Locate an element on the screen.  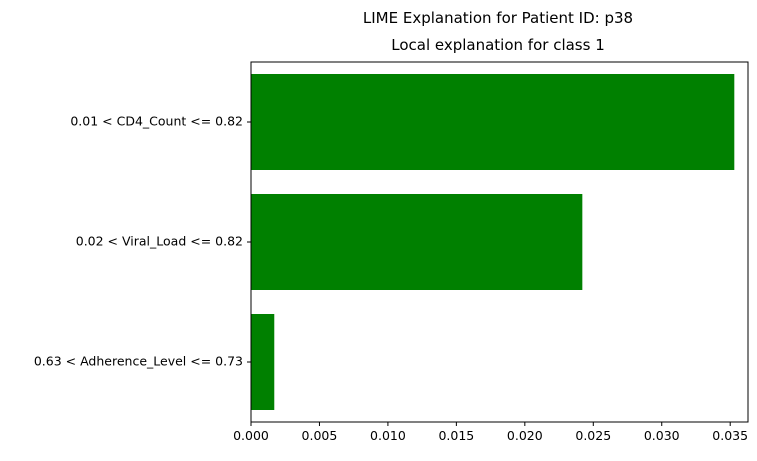
x-tick-label: 0.010 is located at coordinates (388, 435).